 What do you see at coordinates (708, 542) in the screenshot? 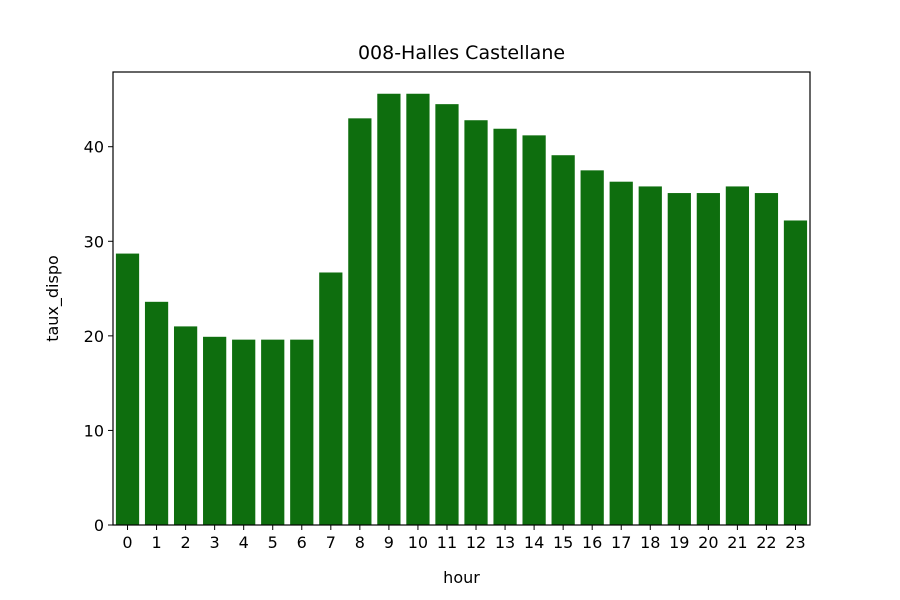
I see `x-tick-label: 20` at bounding box center [708, 542].